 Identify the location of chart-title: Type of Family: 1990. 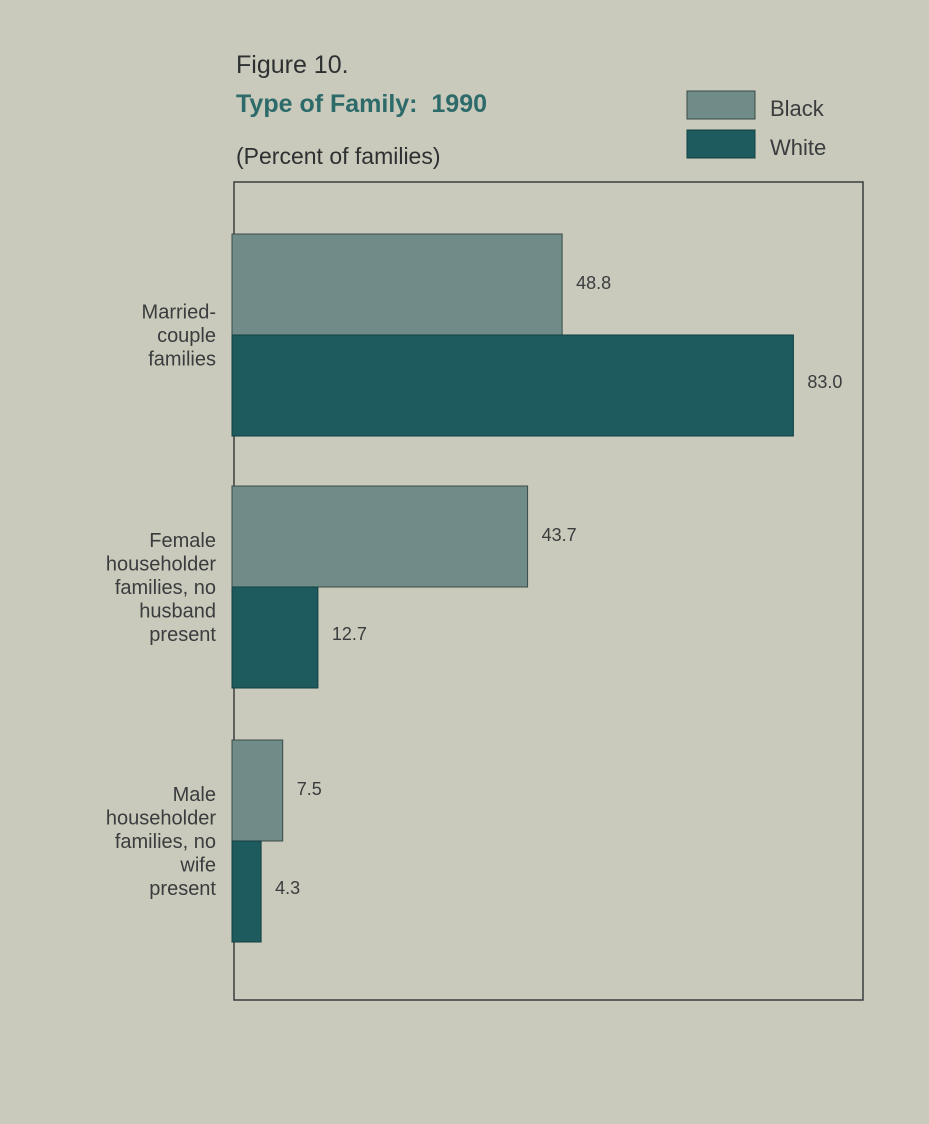
(361, 104).